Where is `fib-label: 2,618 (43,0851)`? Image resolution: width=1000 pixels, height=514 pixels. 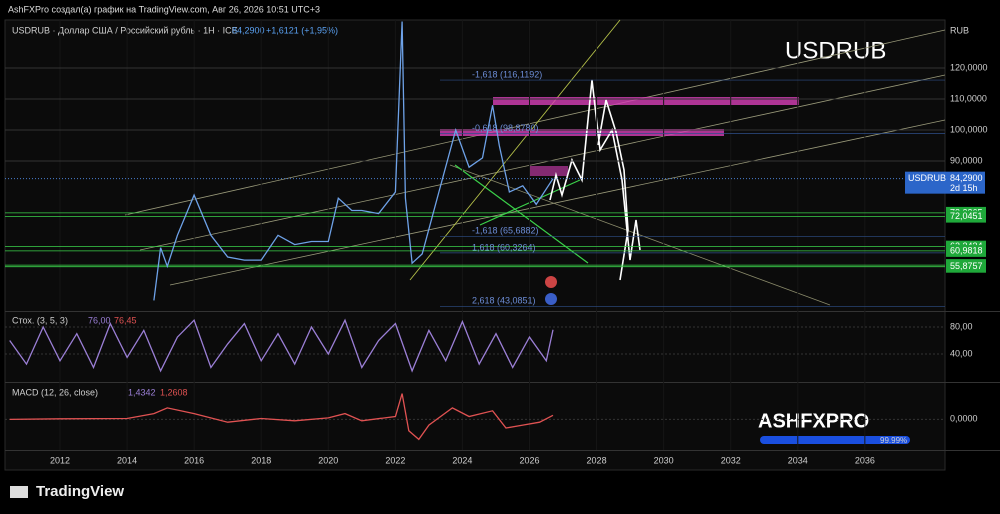
fib-label: 2,618 (43,0851) is located at coordinates (504, 301).